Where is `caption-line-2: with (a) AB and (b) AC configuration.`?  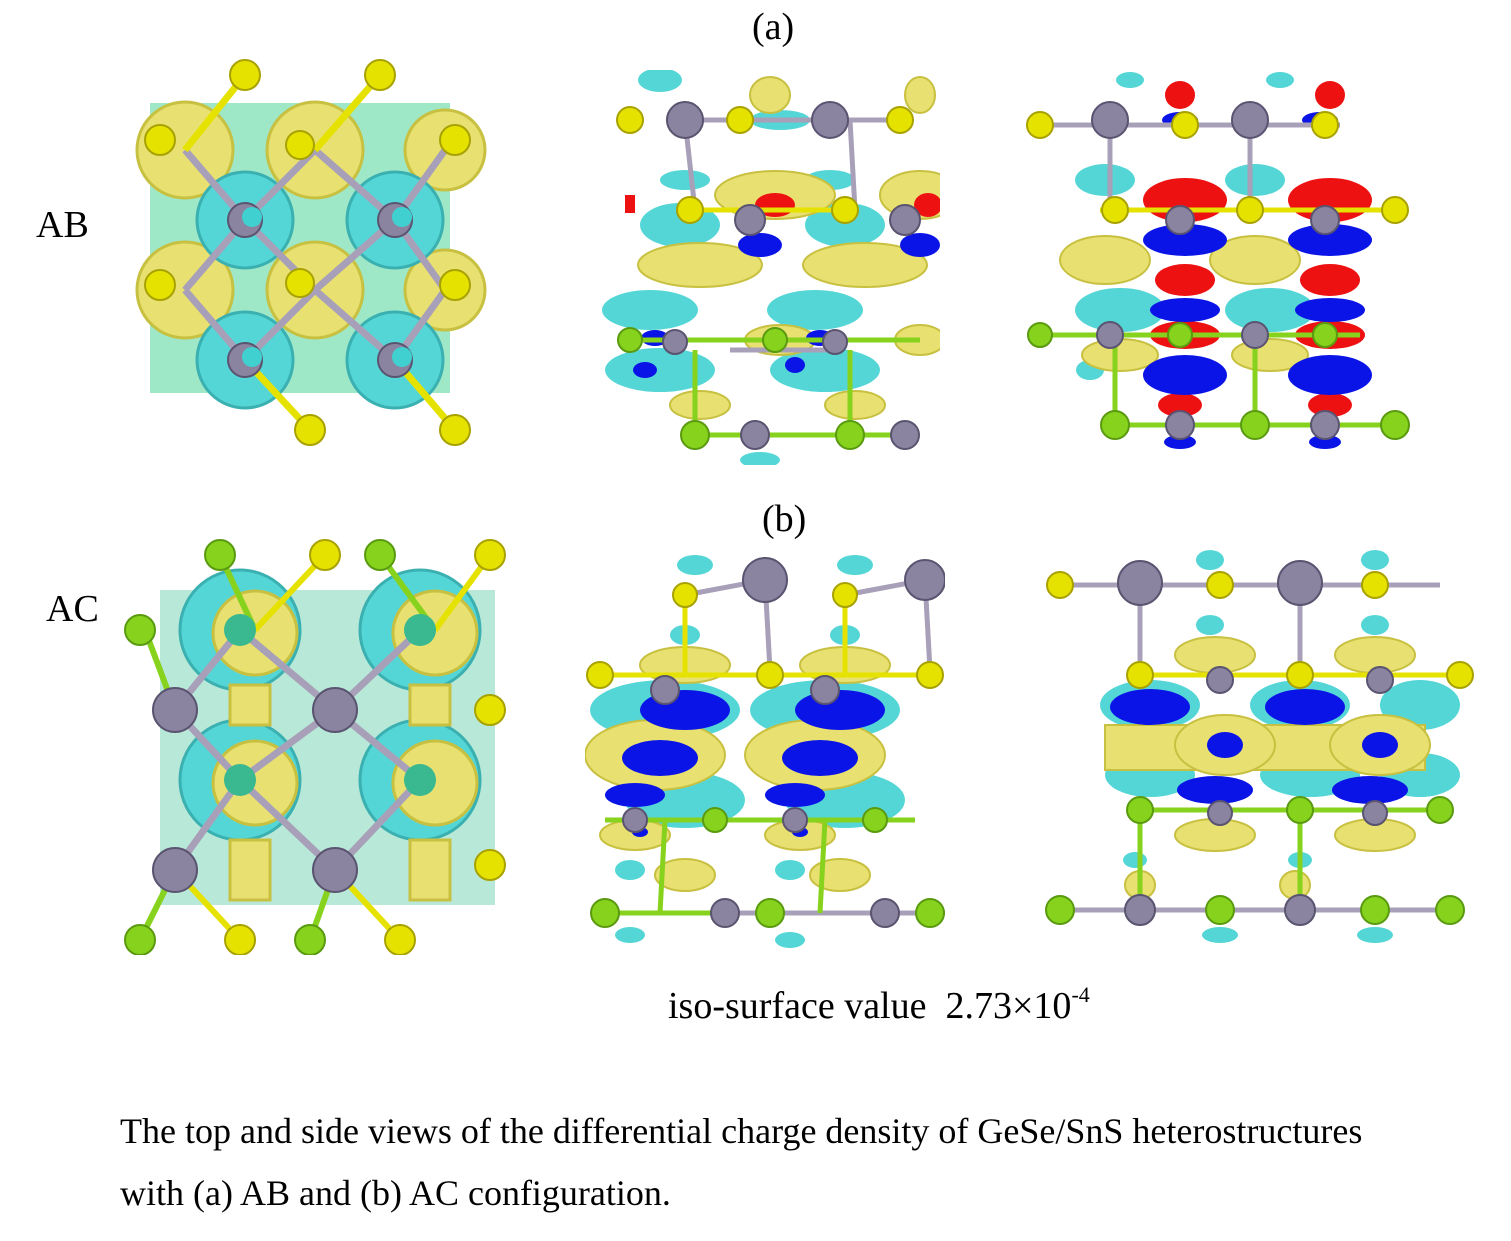
caption-line-2: with (a) AB and (b) AC configuration. is located at coordinates (395, 1193).